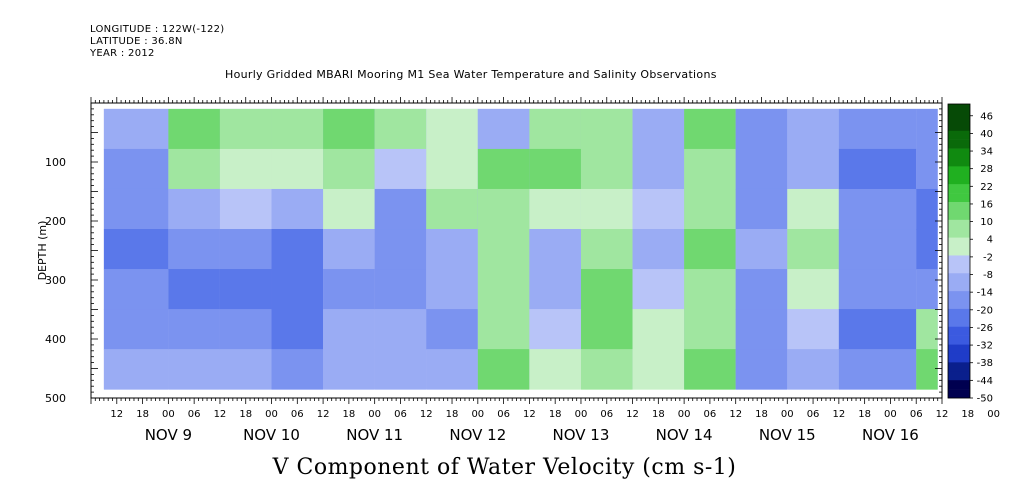  Describe the element at coordinates (988, 275) in the screenshot. I see `colorbar-tick-label: -8` at that location.